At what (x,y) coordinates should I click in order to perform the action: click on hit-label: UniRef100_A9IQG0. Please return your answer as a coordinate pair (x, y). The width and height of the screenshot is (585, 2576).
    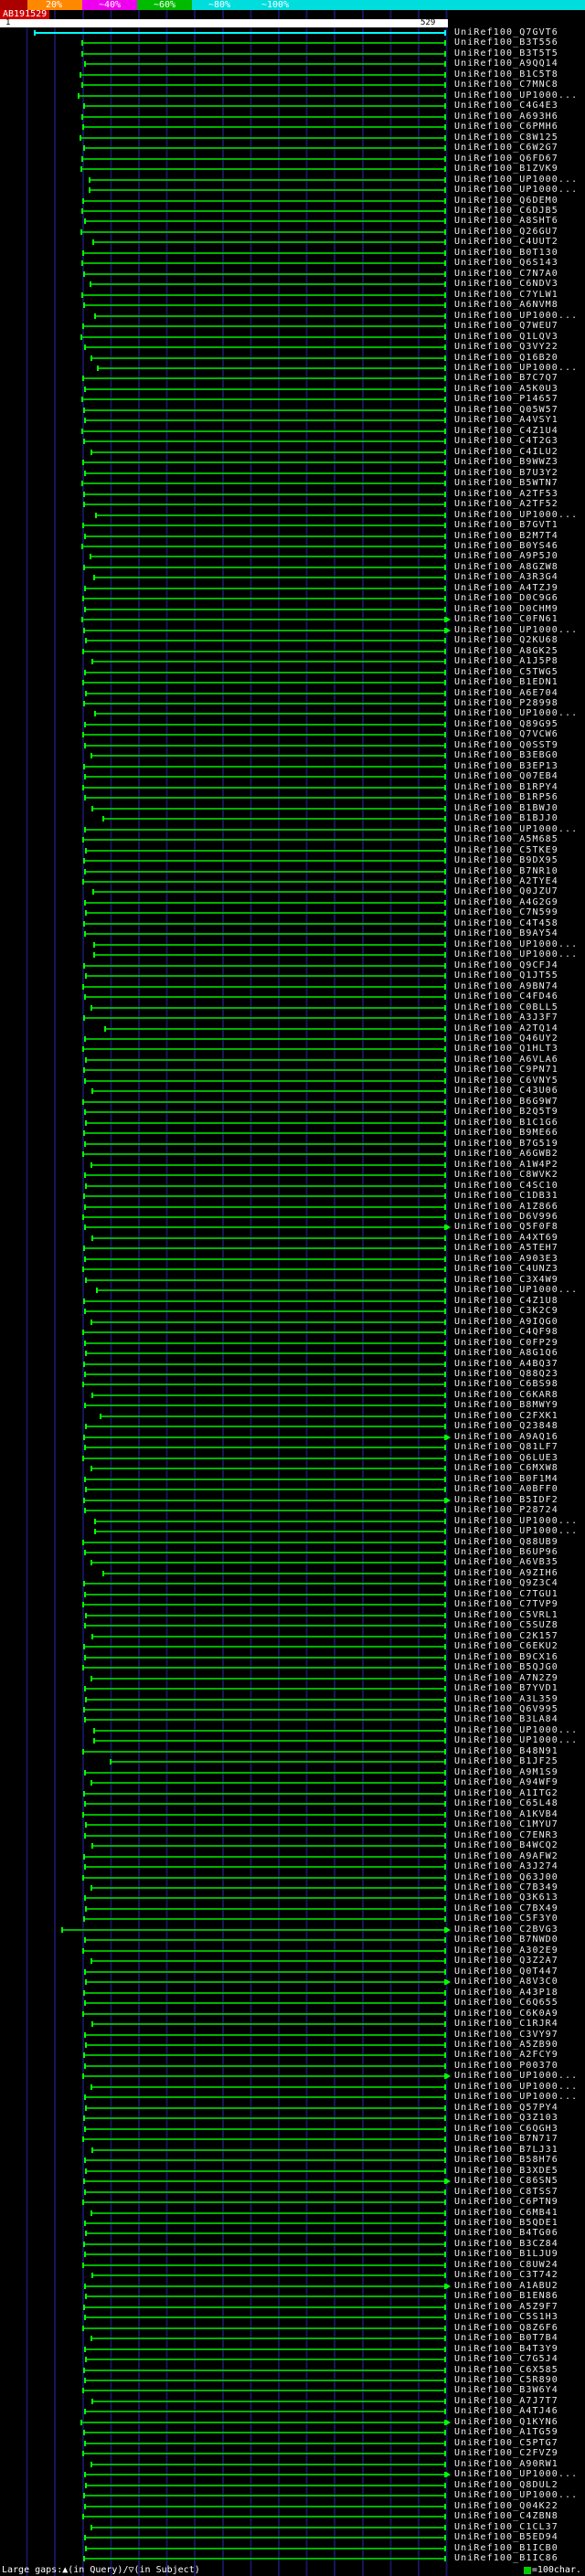
    Looking at the image, I should click on (506, 1321).